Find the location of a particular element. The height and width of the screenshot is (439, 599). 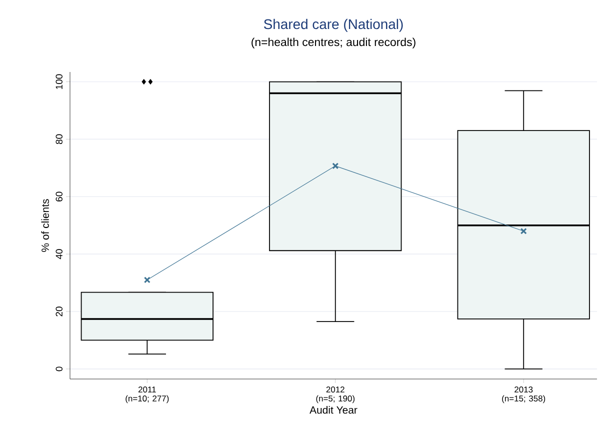

x-tick-label: 2013 (n=15; 358) is located at coordinates (524, 395).